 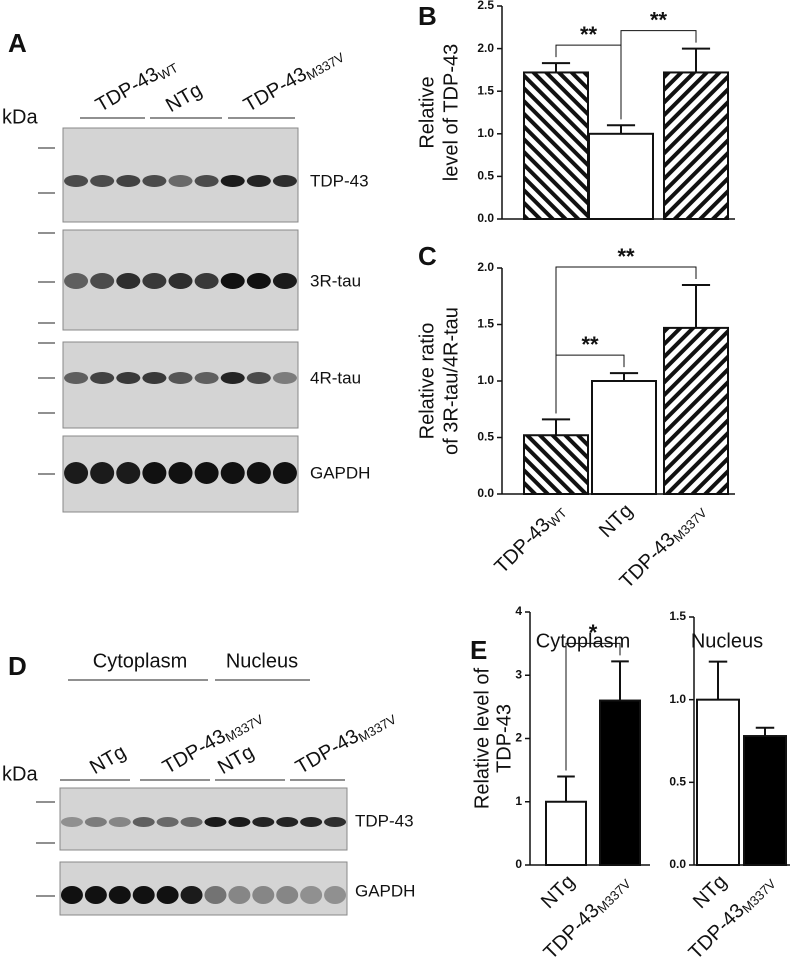 What do you see at coordinates (485, 493) in the screenshot?
I see `y-tick-label: 0.0` at bounding box center [485, 493].